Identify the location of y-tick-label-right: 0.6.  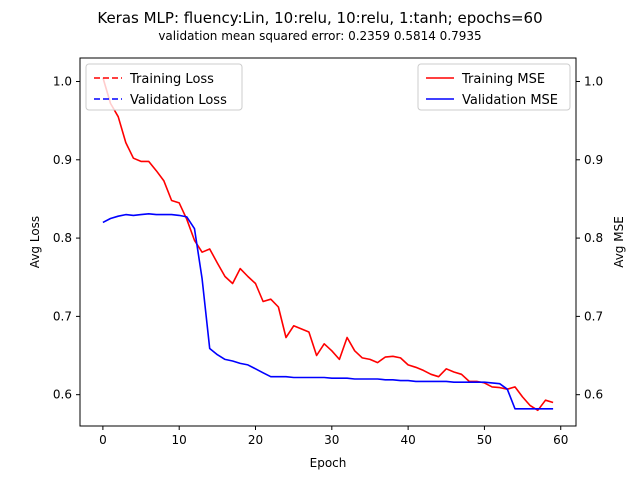
(593, 395).